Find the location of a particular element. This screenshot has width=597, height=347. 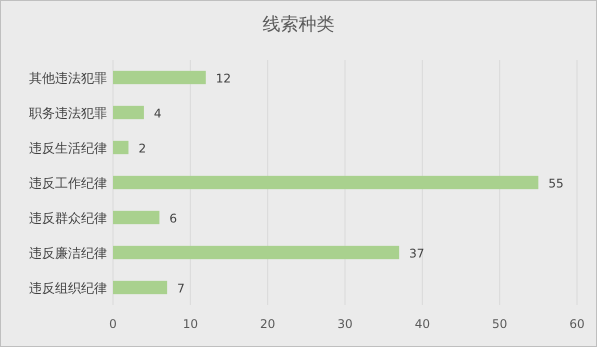

chart-title: 线索种类 is located at coordinates (298, 24).